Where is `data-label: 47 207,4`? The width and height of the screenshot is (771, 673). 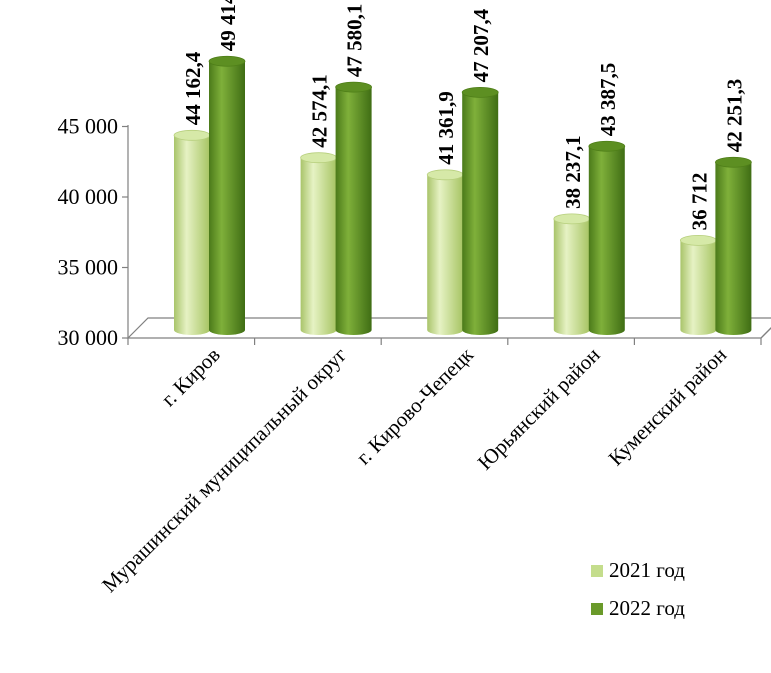 data-label: 47 207,4 is located at coordinates (481, 45).